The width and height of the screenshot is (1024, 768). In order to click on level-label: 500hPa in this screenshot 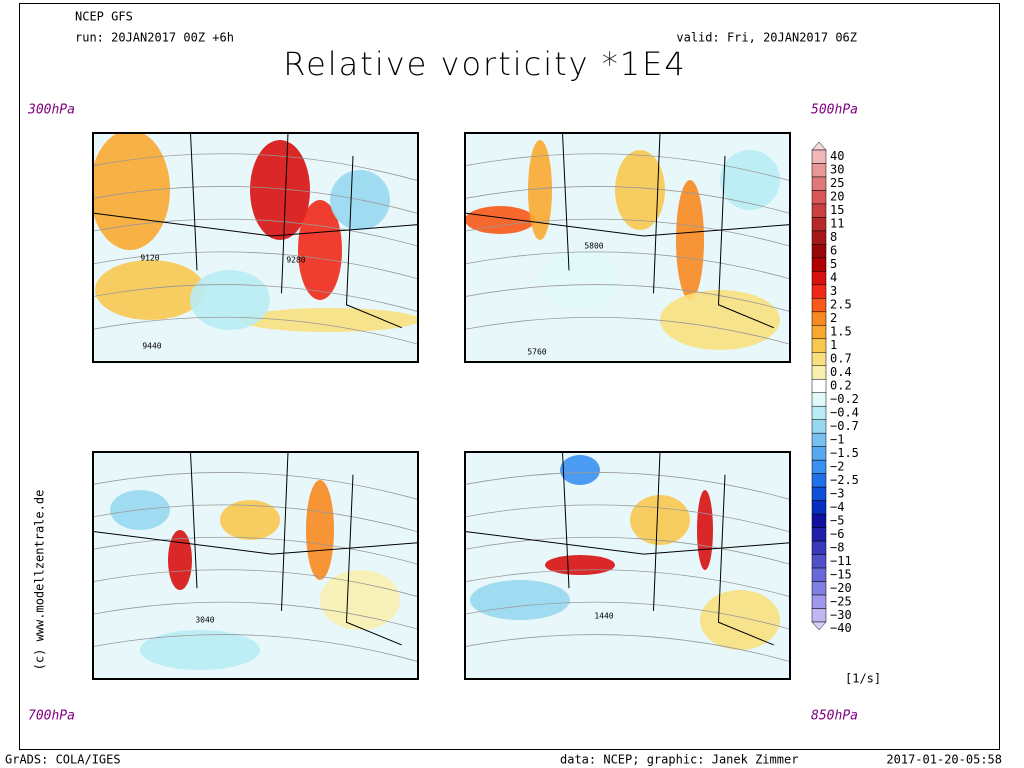, I will do `click(834, 110)`.